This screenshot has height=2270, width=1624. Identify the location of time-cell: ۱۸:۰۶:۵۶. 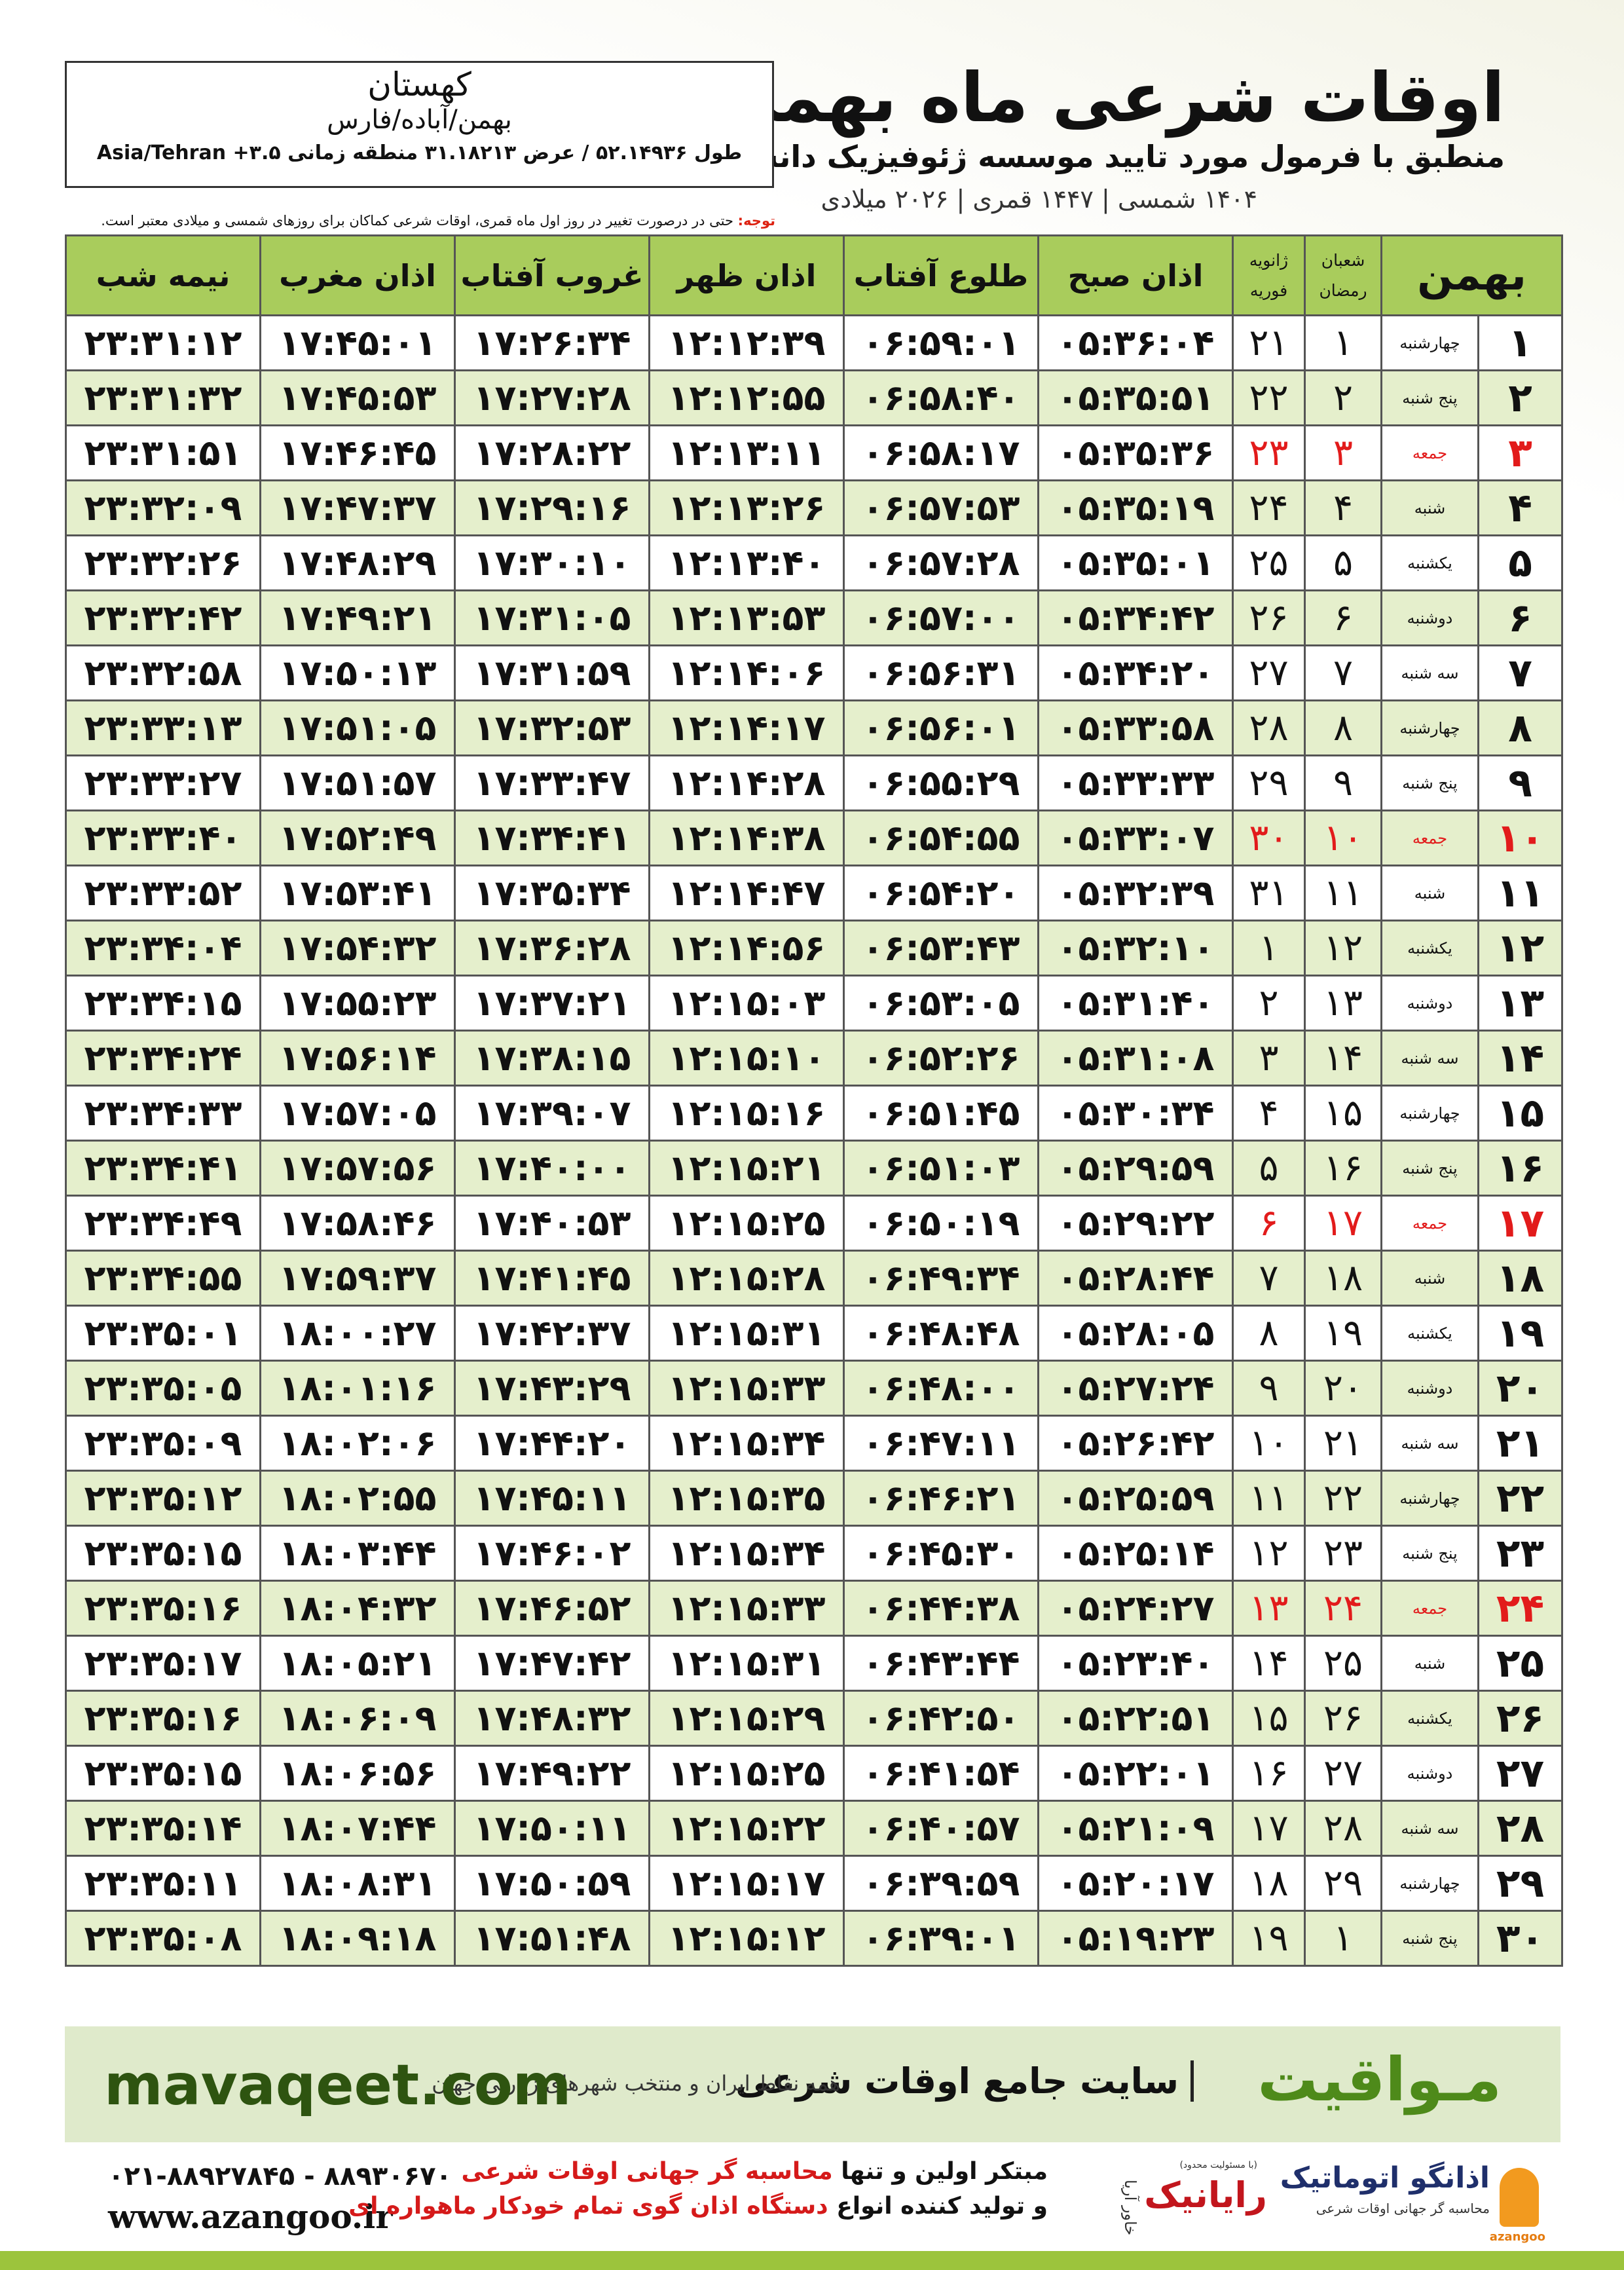
(357, 1773).